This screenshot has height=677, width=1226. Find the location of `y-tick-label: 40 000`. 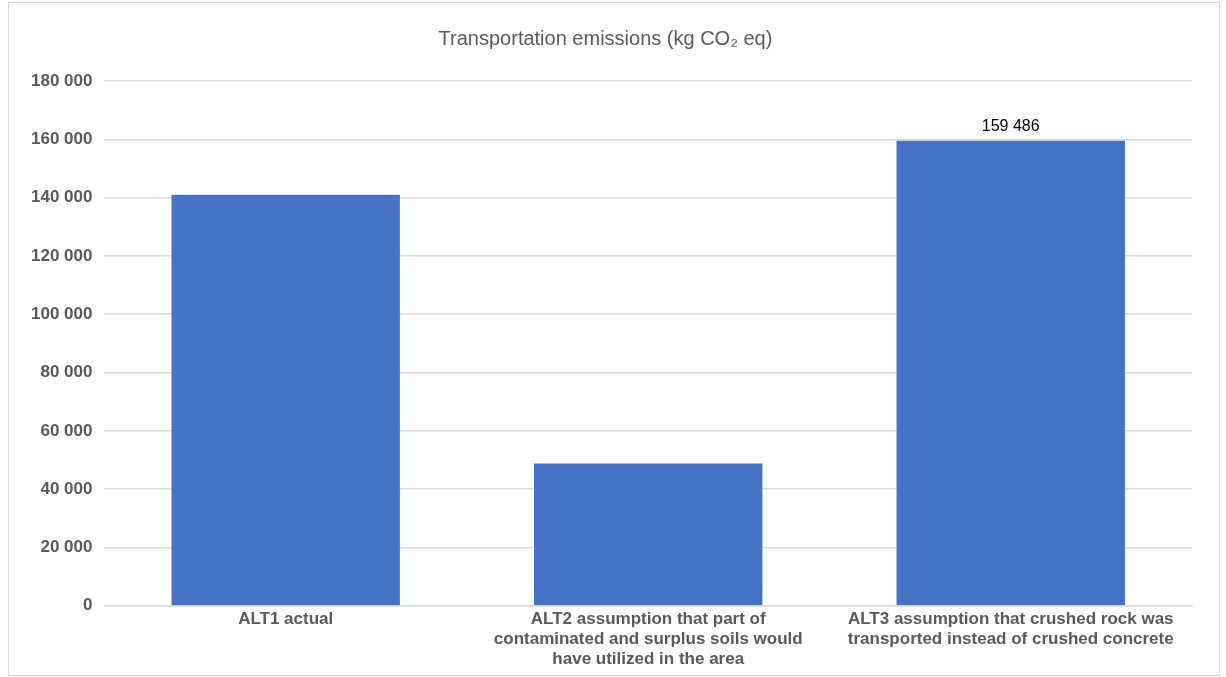

y-tick-label: 40 000 is located at coordinates (66, 488).